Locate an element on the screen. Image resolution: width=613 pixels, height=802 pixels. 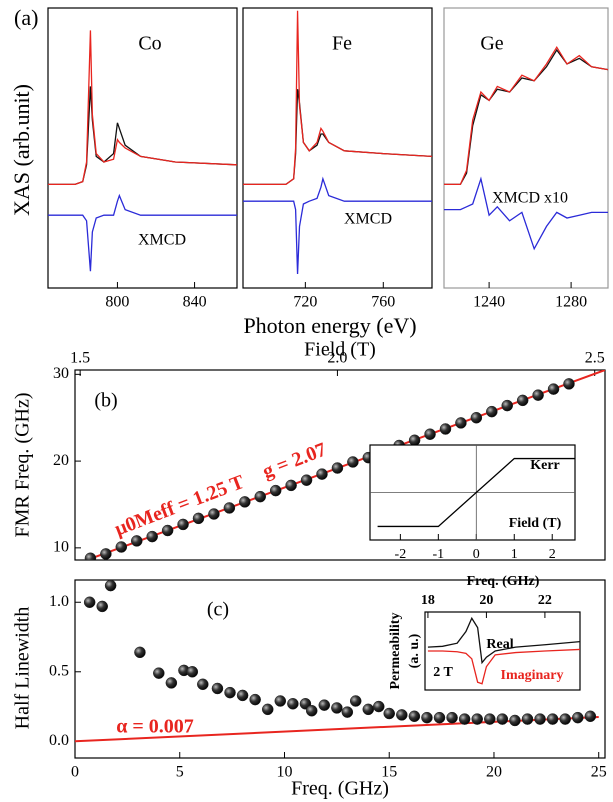
y-axis-label: FMR Freq. (GHz) is located at coordinates (23, 465).